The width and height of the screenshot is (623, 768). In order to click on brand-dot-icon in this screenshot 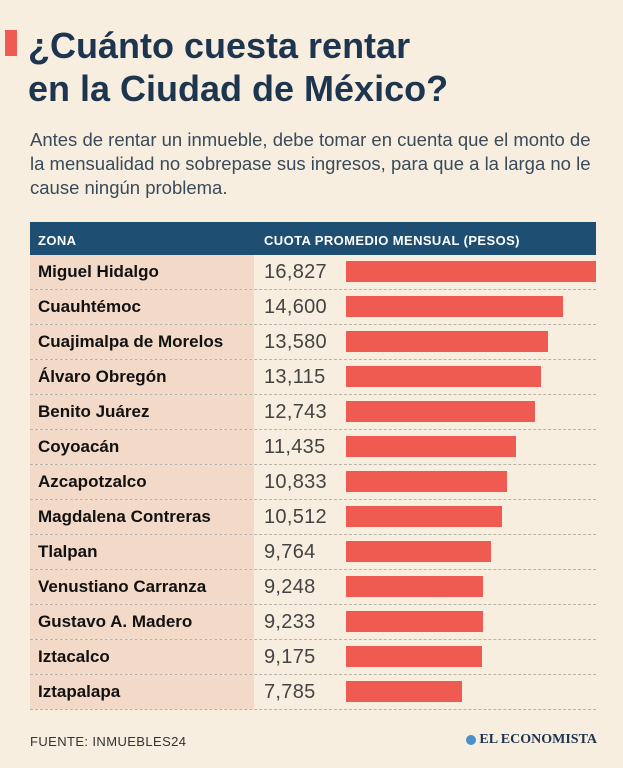, I will do `click(471, 740)`.